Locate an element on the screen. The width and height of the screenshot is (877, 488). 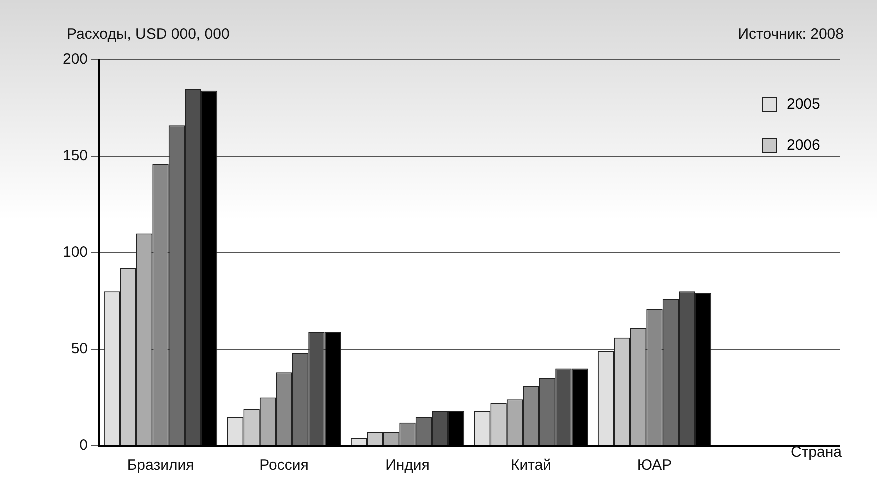
y-tick-label: 200 is located at coordinates (75, 59).